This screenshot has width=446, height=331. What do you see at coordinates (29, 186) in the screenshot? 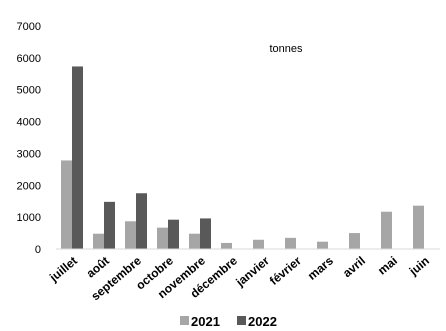
I see `y-tick-label: 2000` at bounding box center [29, 186].